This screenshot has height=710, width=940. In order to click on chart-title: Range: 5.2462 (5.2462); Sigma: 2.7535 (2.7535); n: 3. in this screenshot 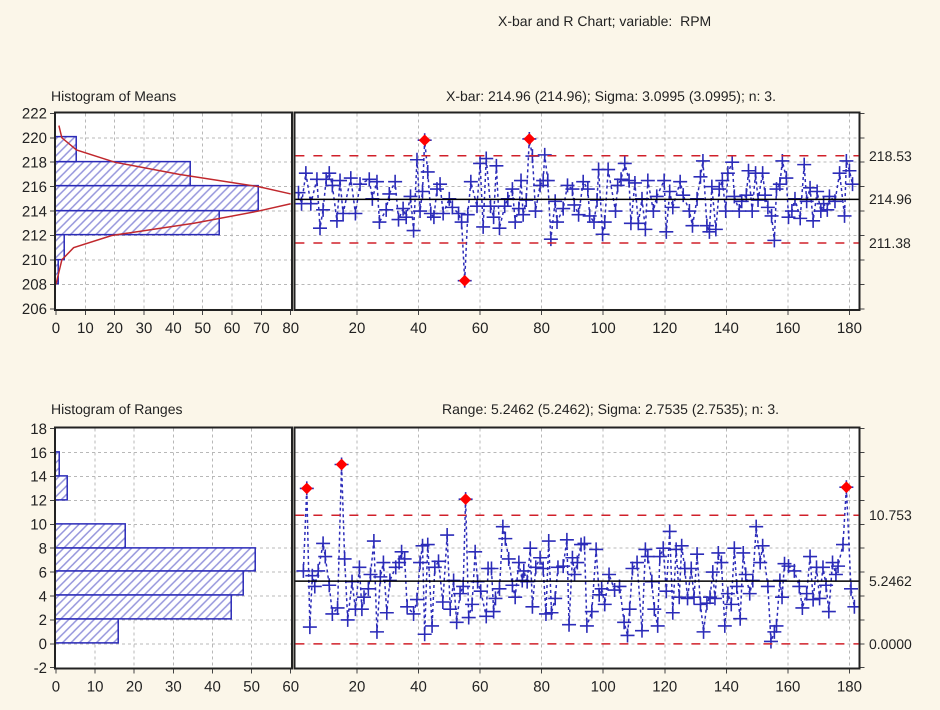, I will do `click(611, 409)`.